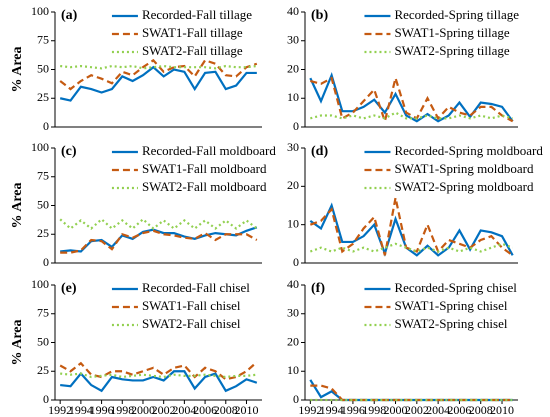  Describe the element at coordinates (196, 287) in the screenshot. I see `legend-label: Recorded-Fall chisel` at that location.